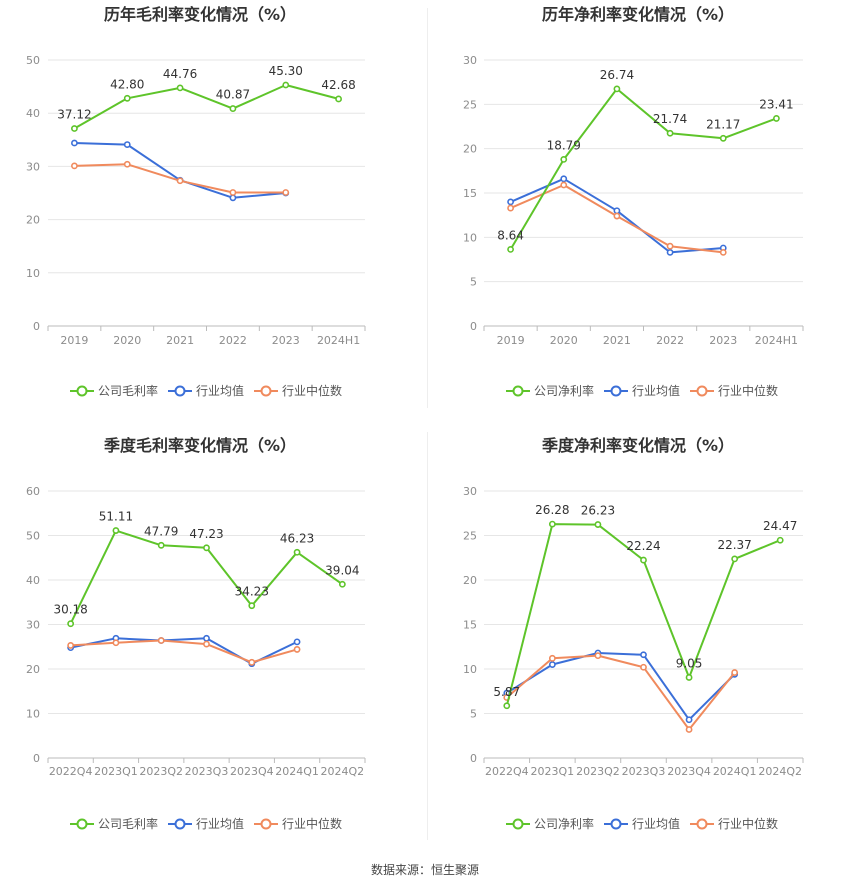 This screenshot has width=850, height=891. I want to click on data-label: 42.68, so click(338, 85).